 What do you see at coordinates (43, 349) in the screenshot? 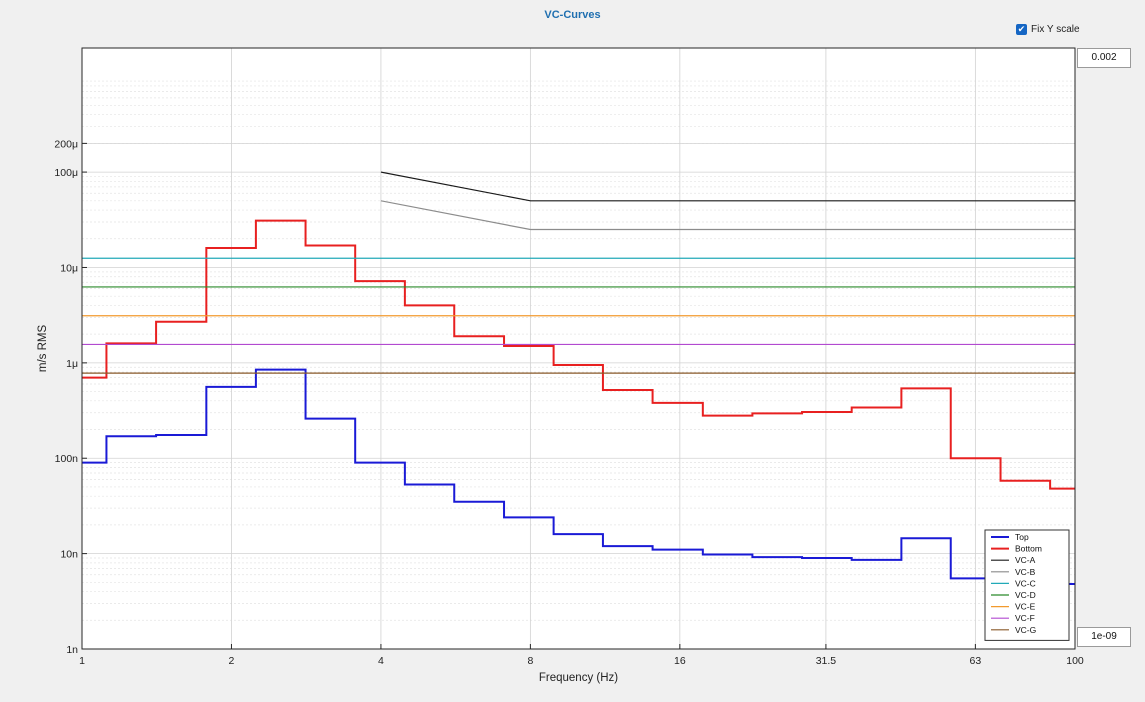
I see `y-axis-label: m/s RMS` at bounding box center [43, 349].